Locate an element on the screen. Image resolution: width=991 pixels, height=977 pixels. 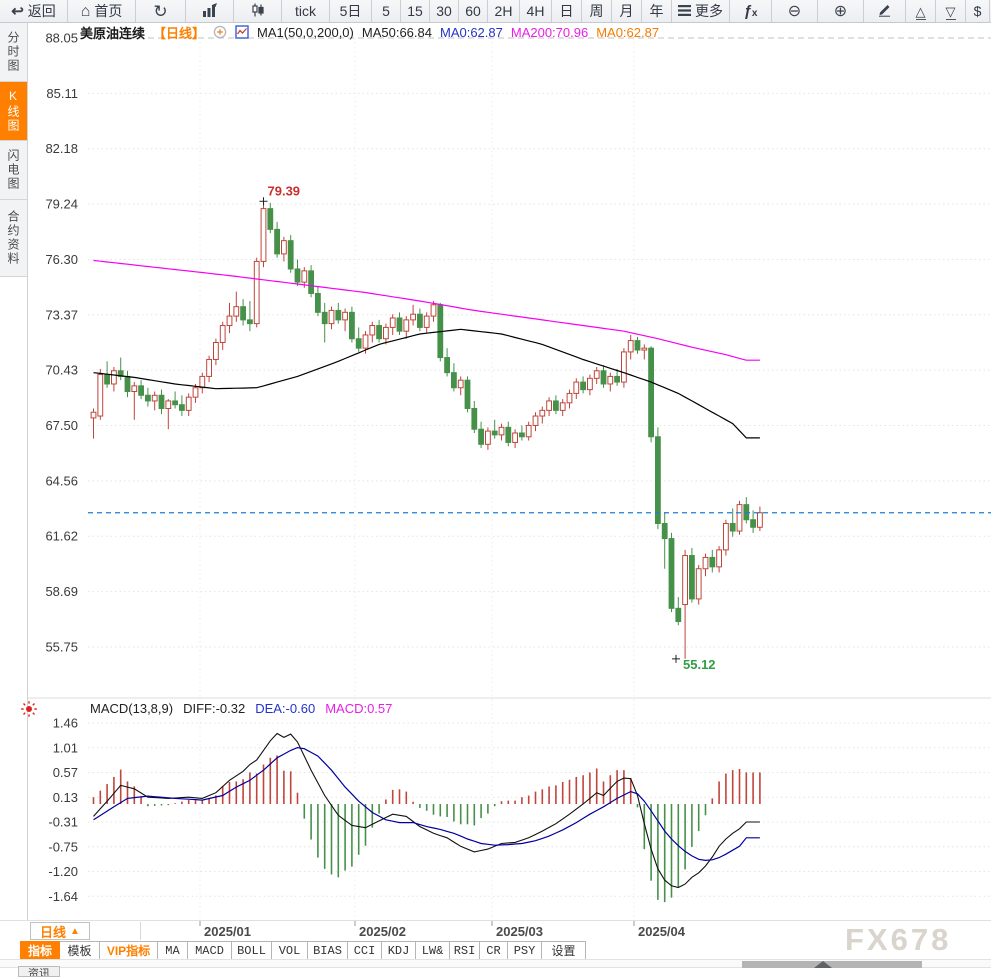
x-label-apr: 2025/04 is located at coordinates (661, 931).